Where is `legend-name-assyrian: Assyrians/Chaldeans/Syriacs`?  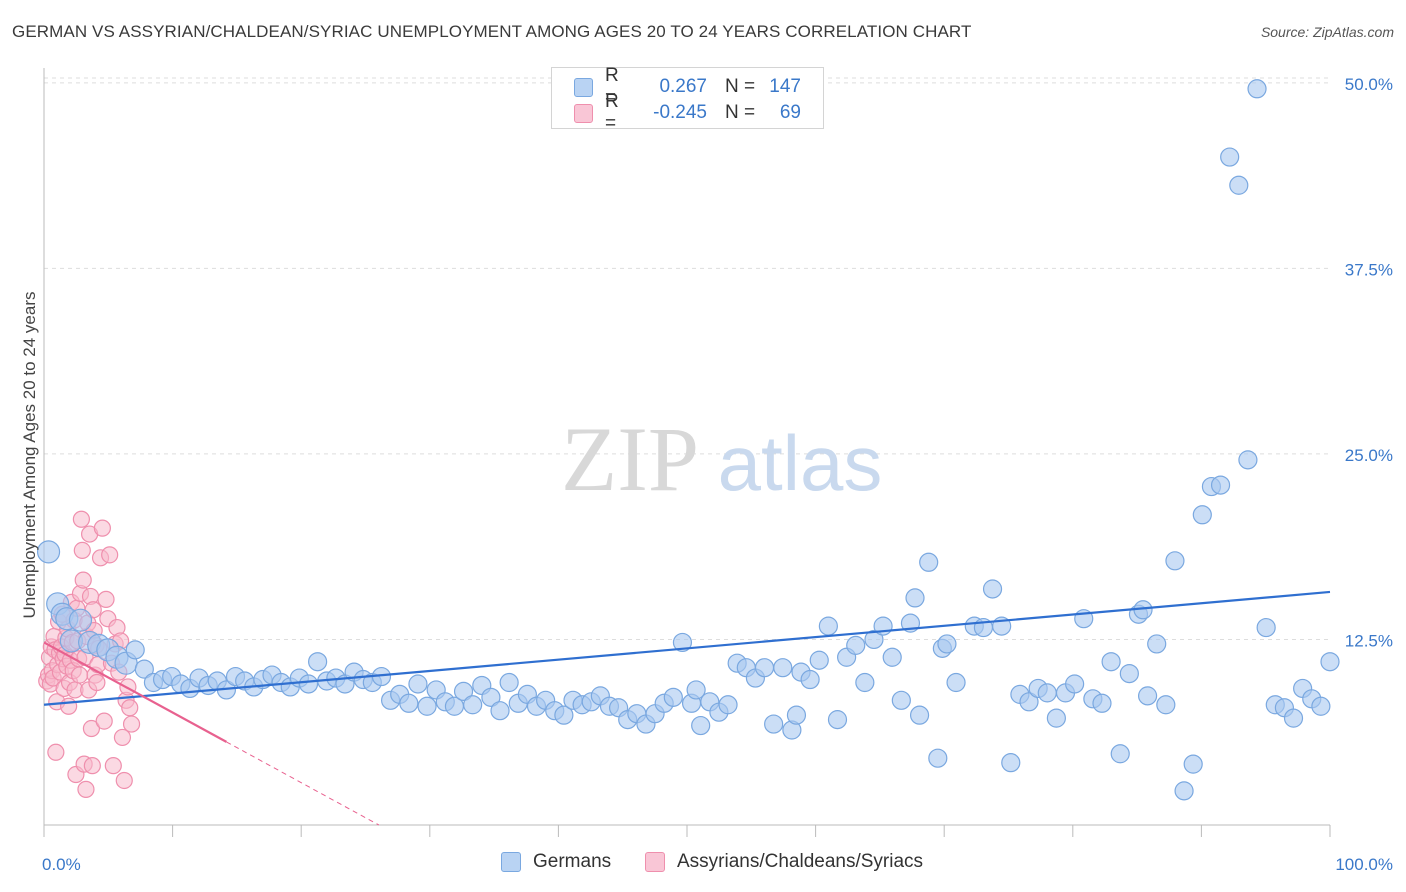
legend-name-assyrian: Assyrians/Chaldeans/Syriacs is located at coordinates (800, 861).